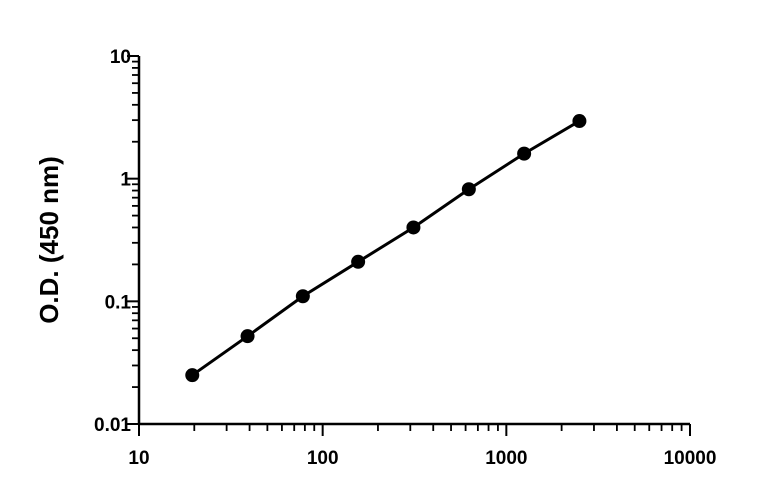 The width and height of the screenshot is (768, 494). What do you see at coordinates (125, 180) in the screenshot?
I see `y-tick-label: 1` at bounding box center [125, 180].